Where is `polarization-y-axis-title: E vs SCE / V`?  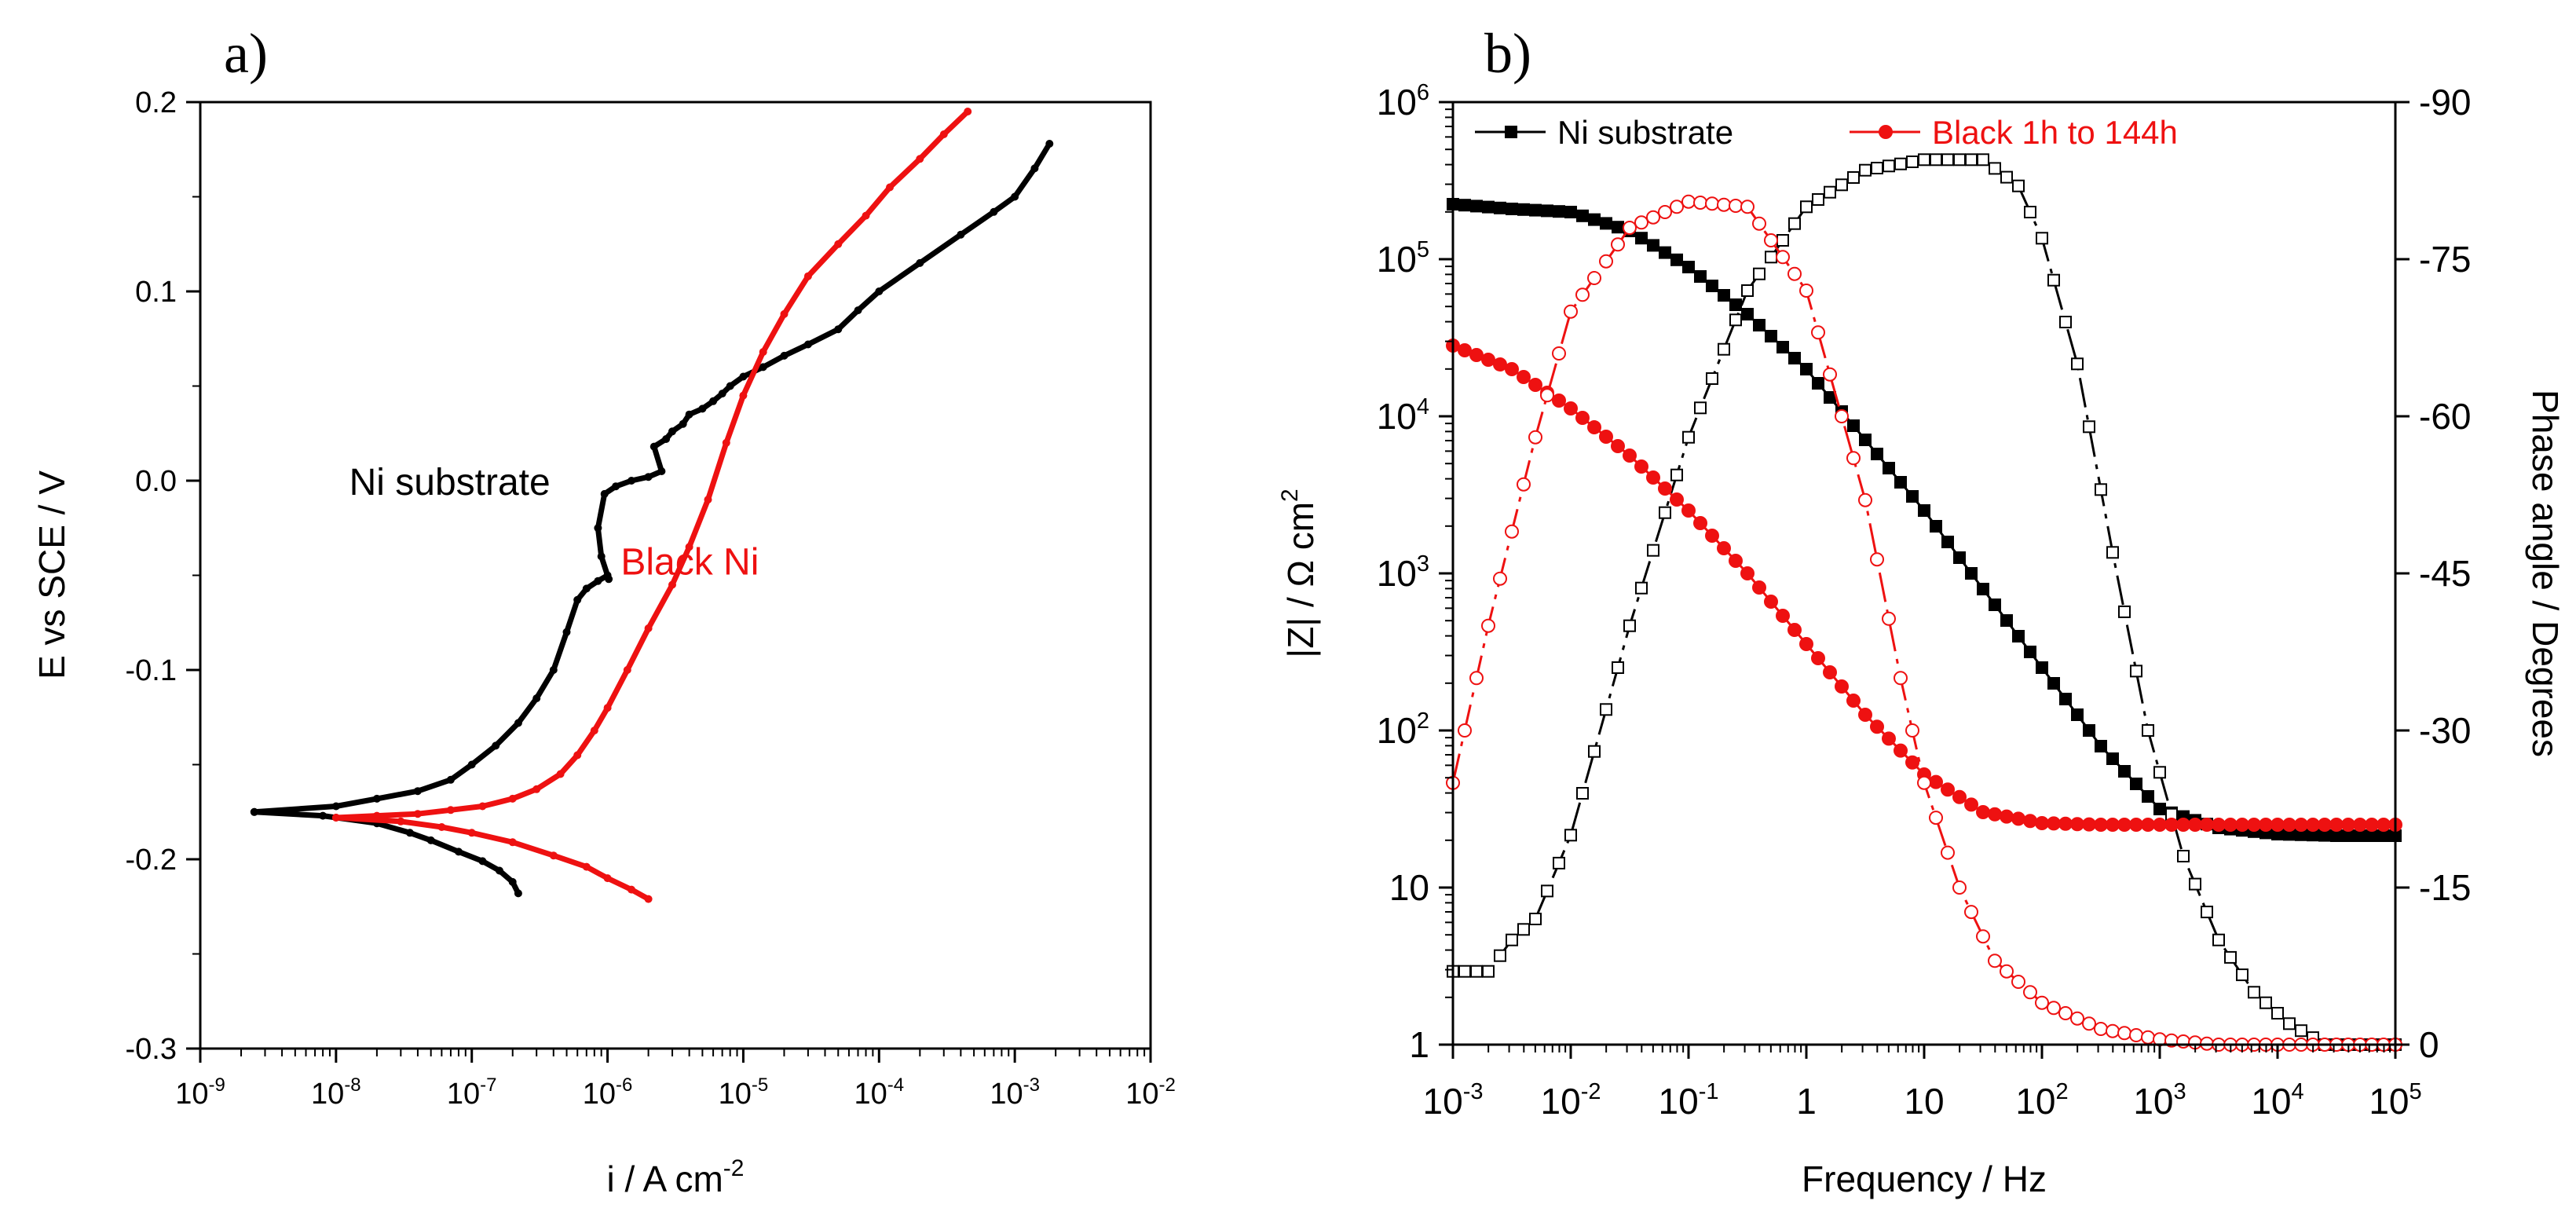
polarization-y-axis-title: E vs SCE / V is located at coordinates (52, 574).